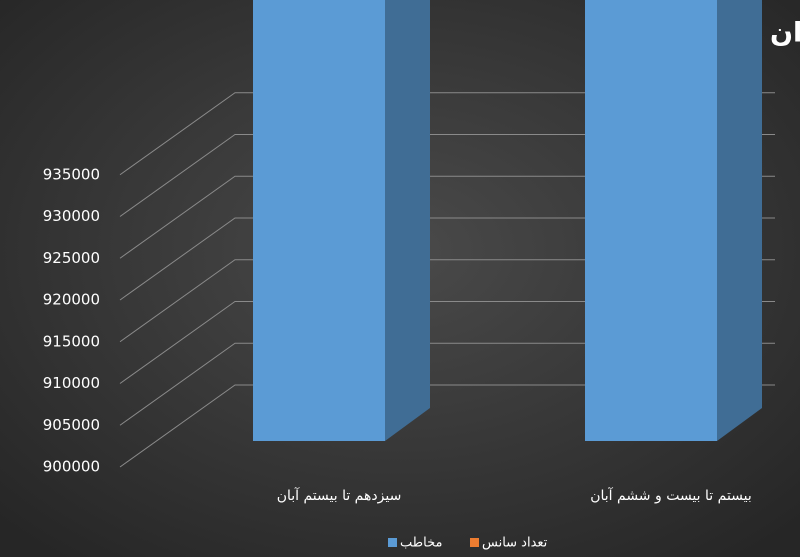  Describe the element at coordinates (515, 543) in the screenshot. I see `legend-label: تعداد سانس` at that location.